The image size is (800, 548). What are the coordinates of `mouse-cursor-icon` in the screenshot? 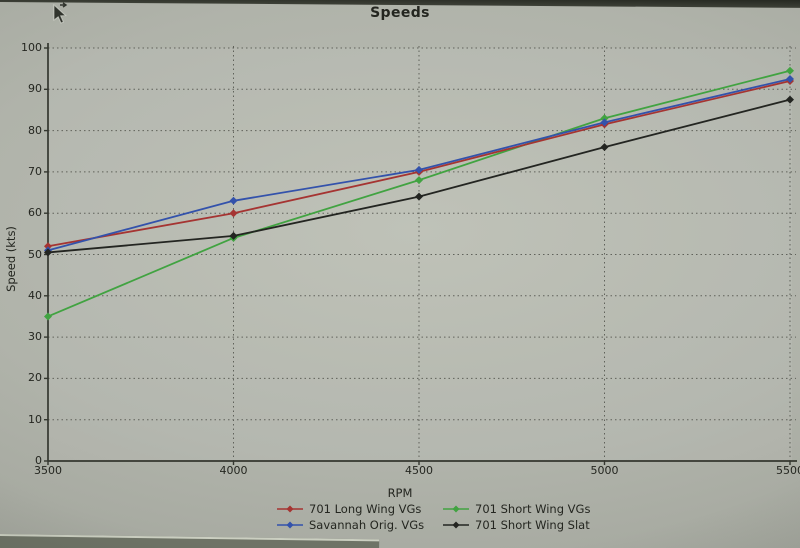 It's located at (60, 13).